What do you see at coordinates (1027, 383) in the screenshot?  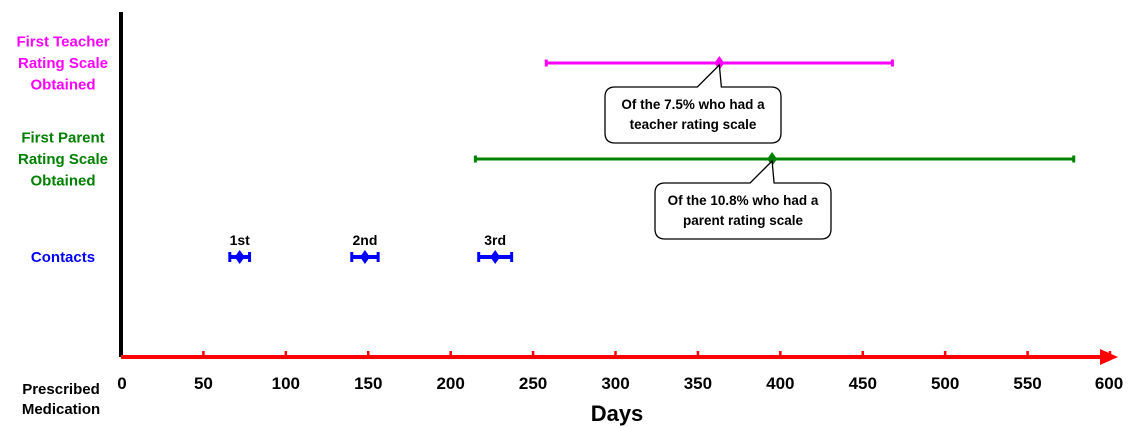 I see `x-tick-label: 550` at bounding box center [1027, 383].